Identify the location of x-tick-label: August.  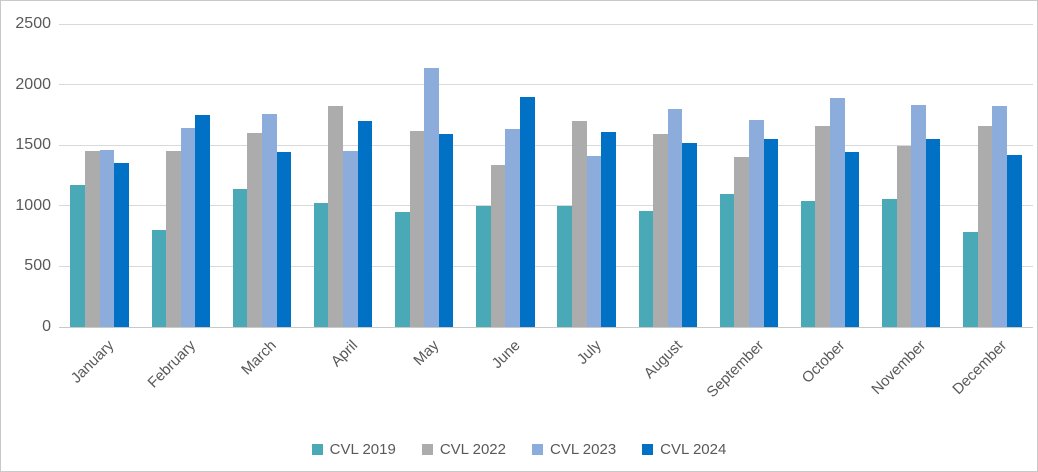
(663, 360).